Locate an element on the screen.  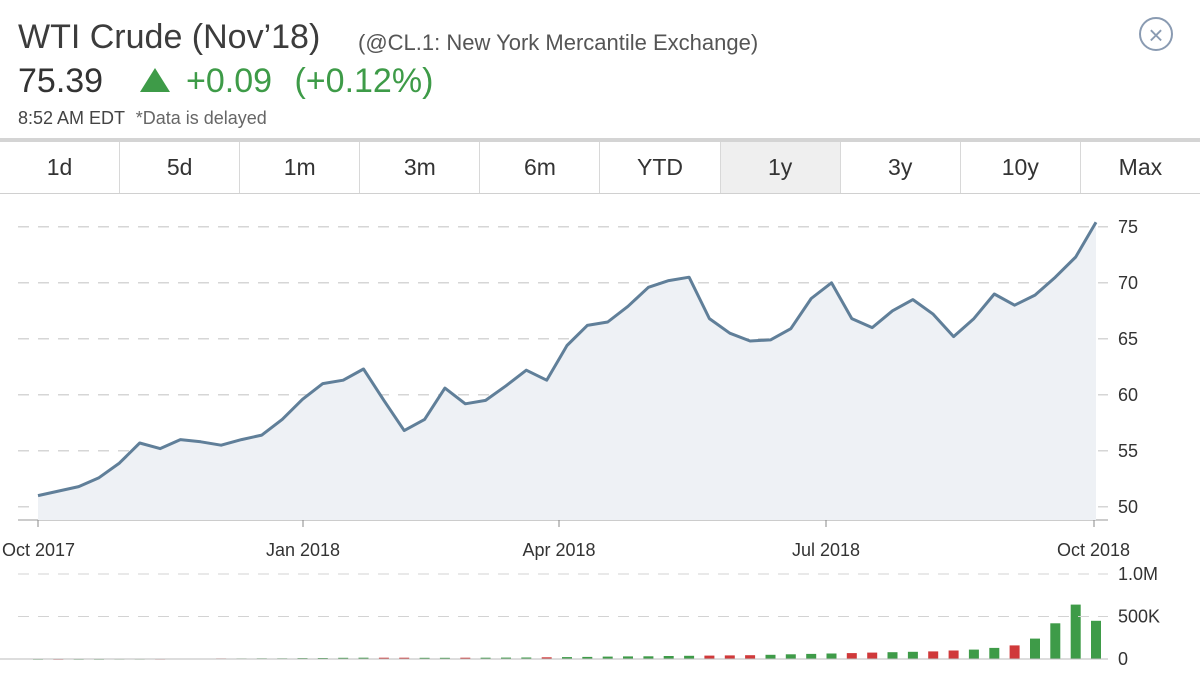
x-tick-label: Apr 2018 is located at coordinates (558, 550).